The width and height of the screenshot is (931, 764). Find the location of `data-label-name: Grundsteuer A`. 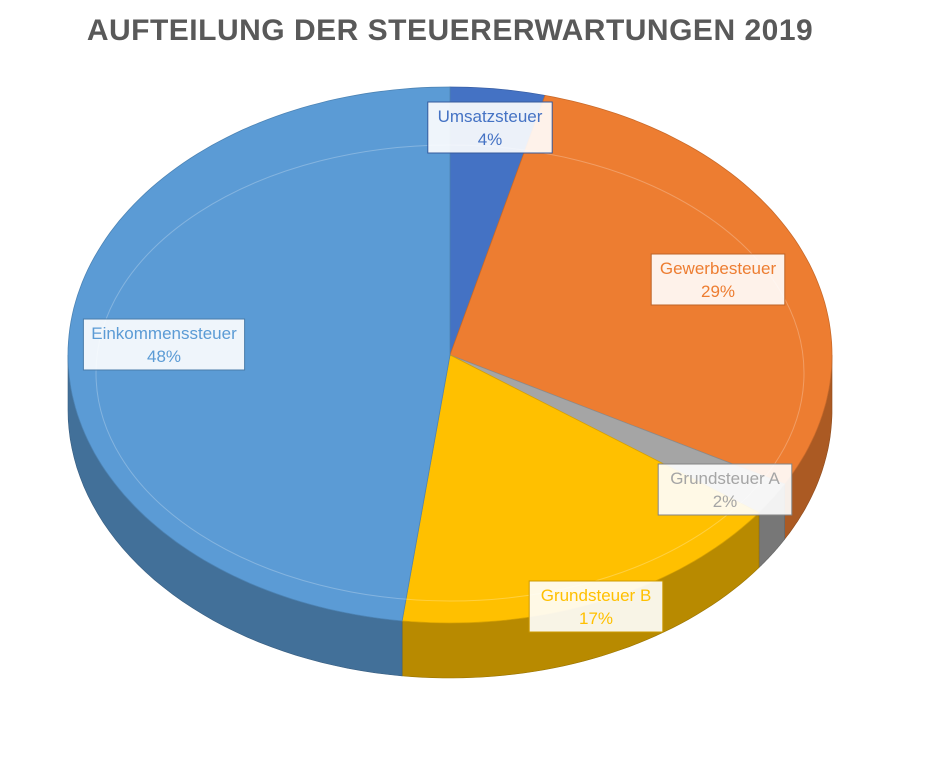

data-label-name: Grundsteuer A is located at coordinates (725, 478).